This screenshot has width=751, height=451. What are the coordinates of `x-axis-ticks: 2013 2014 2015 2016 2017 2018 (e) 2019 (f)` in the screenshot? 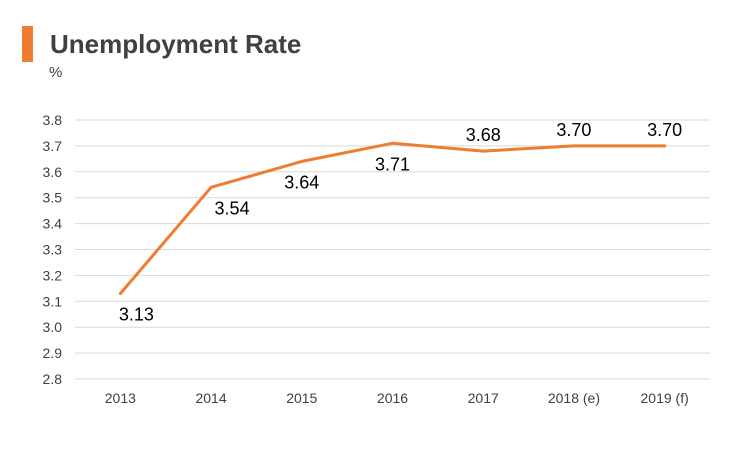 It's located at (397, 398).